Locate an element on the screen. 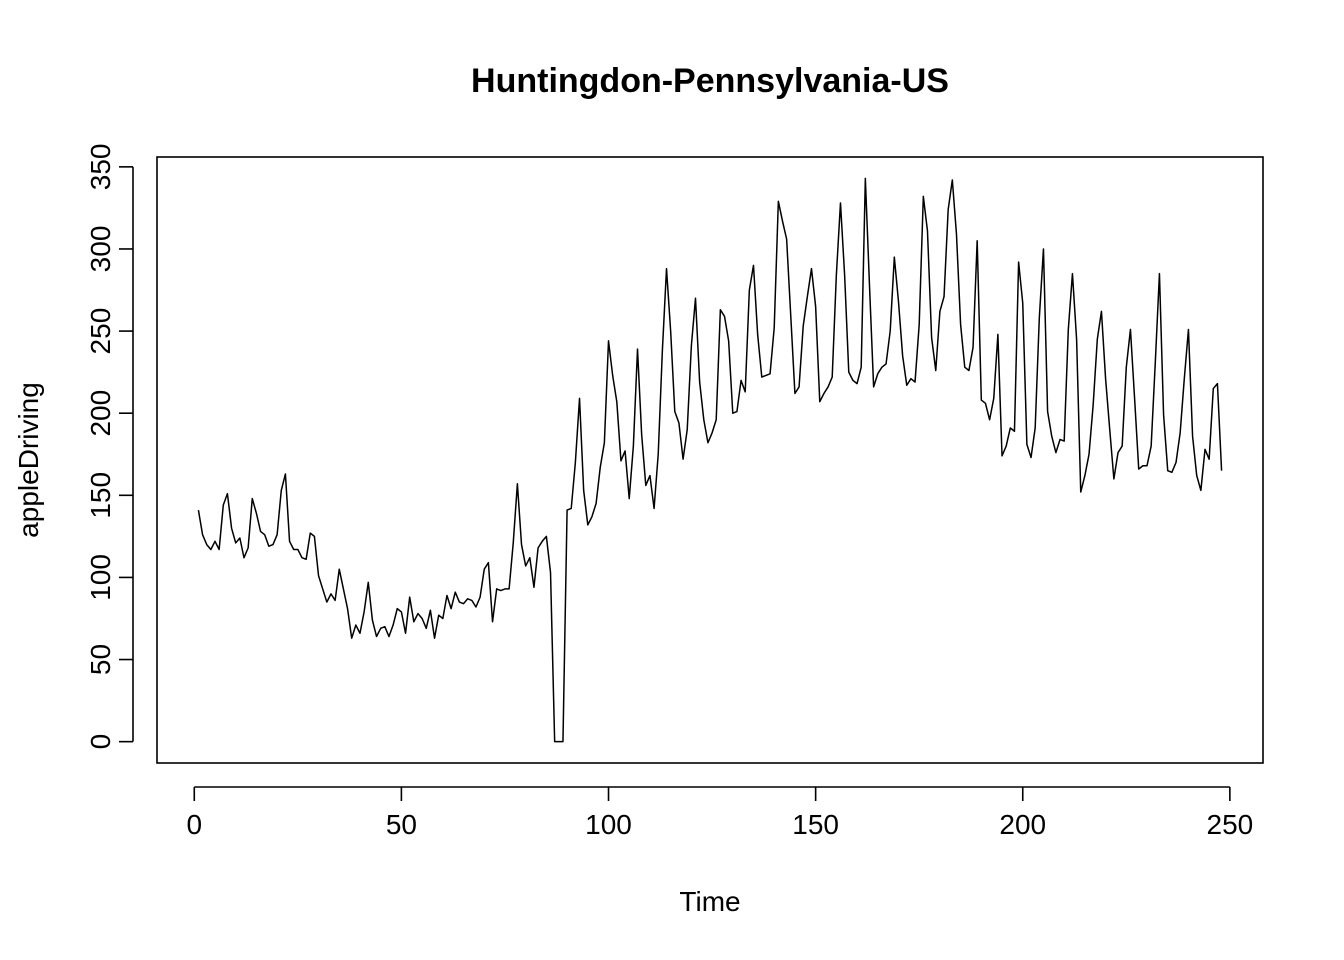 The width and height of the screenshot is (1344, 960). y-tick-label-150: 150 is located at coordinates (100, 495).